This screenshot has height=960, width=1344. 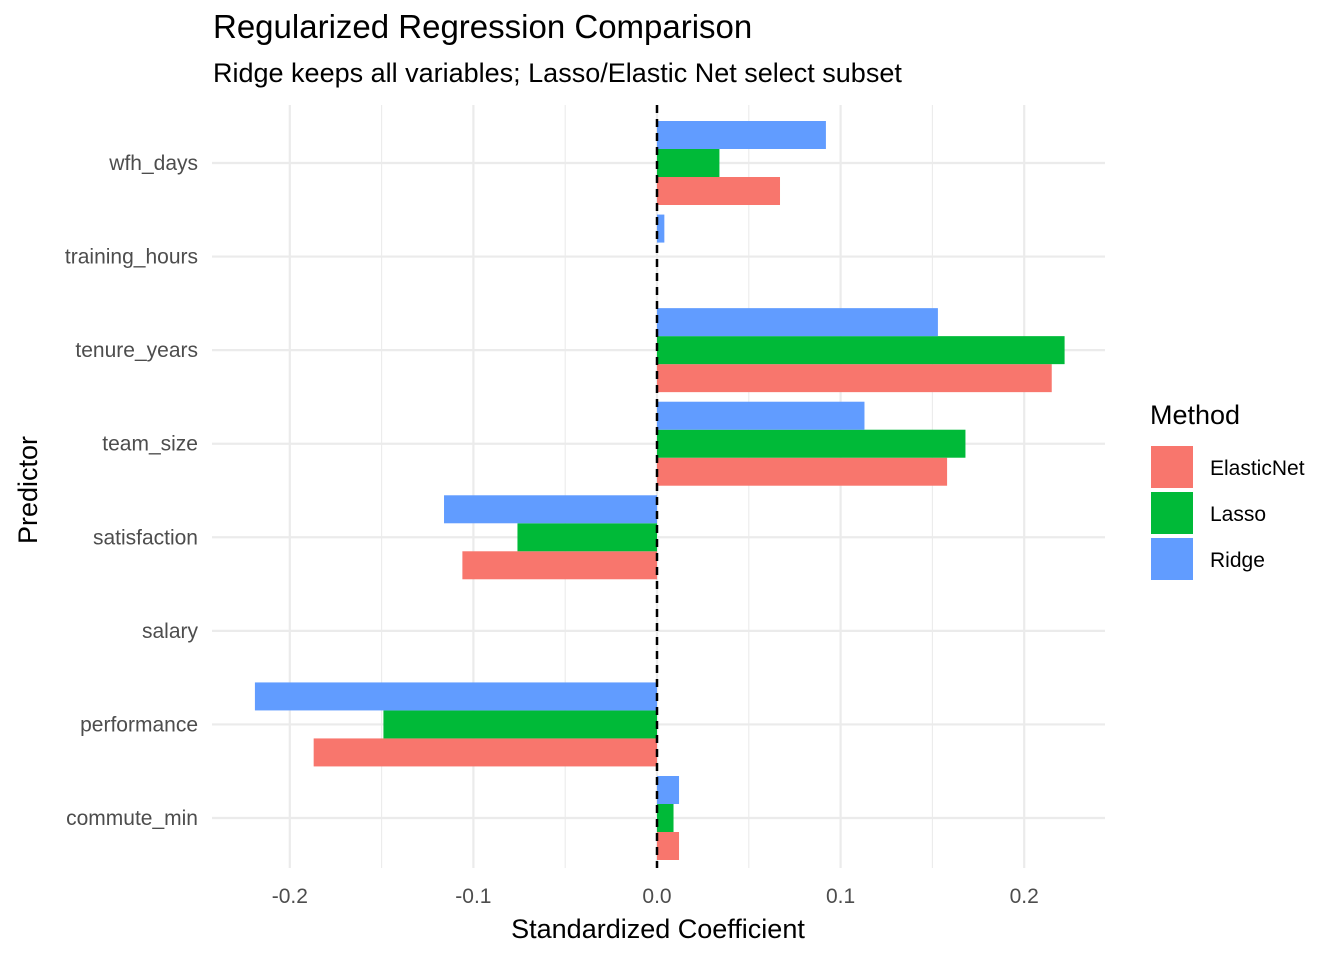 What do you see at coordinates (658, 929) in the screenshot?
I see `x-axis-title: Standardized Coefficient` at bounding box center [658, 929].